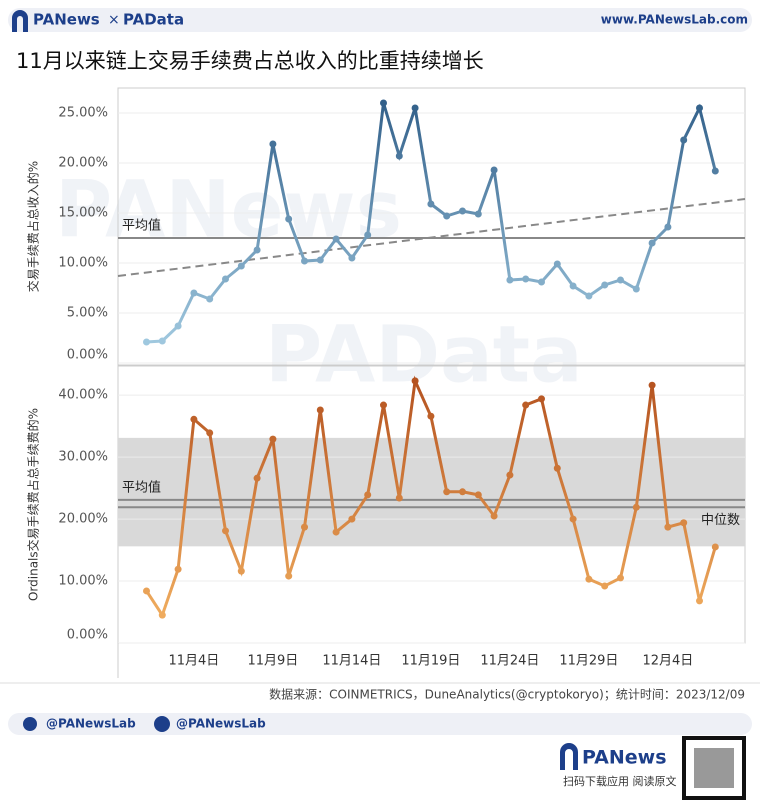  What do you see at coordinates (153, 20) in the screenshot?
I see `brand: PAData` at bounding box center [153, 20].